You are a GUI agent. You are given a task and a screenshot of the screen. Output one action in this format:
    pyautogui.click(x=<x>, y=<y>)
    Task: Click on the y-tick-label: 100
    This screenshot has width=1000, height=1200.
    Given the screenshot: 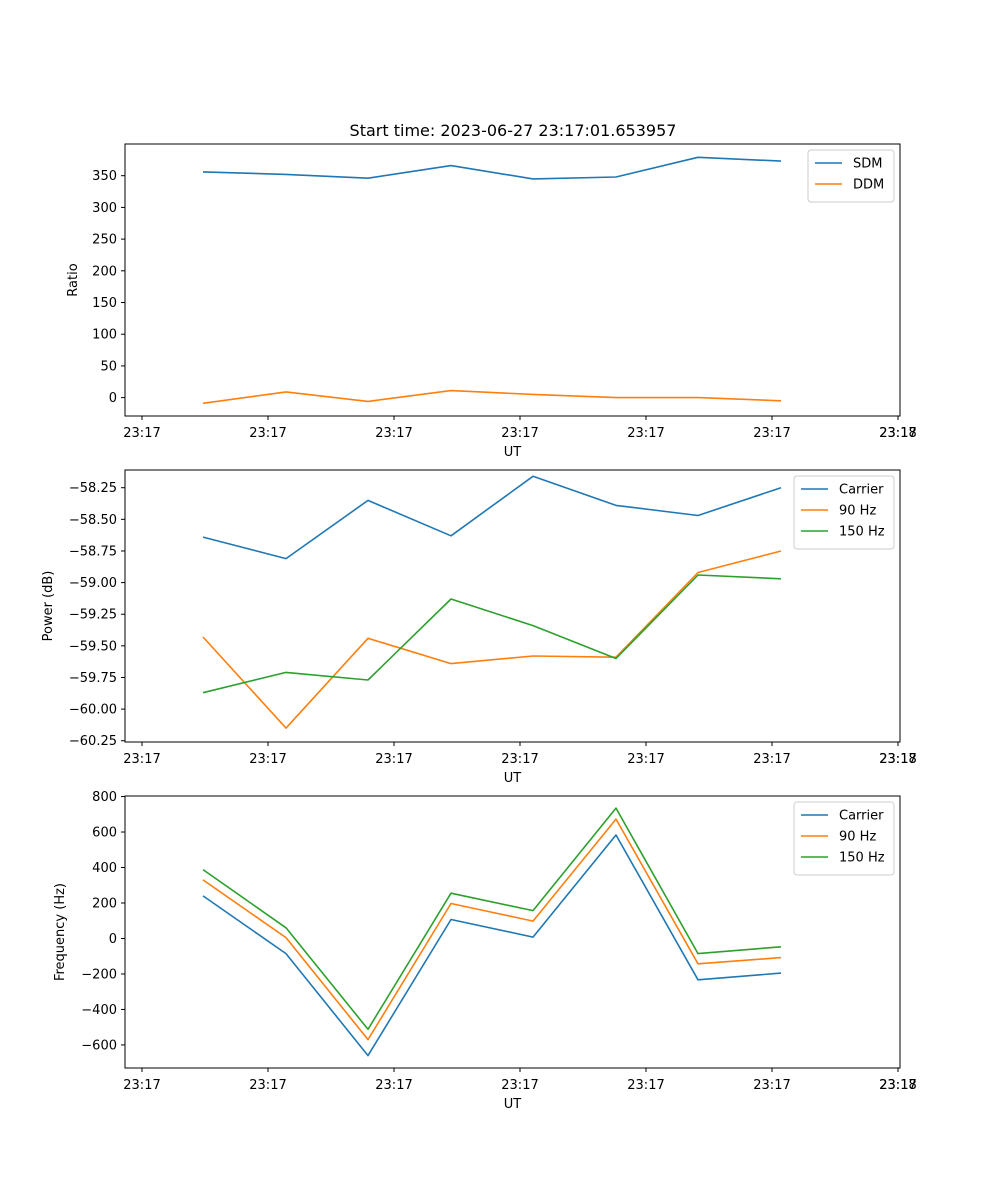 What is the action you would take?
    pyautogui.click(x=104, y=335)
    